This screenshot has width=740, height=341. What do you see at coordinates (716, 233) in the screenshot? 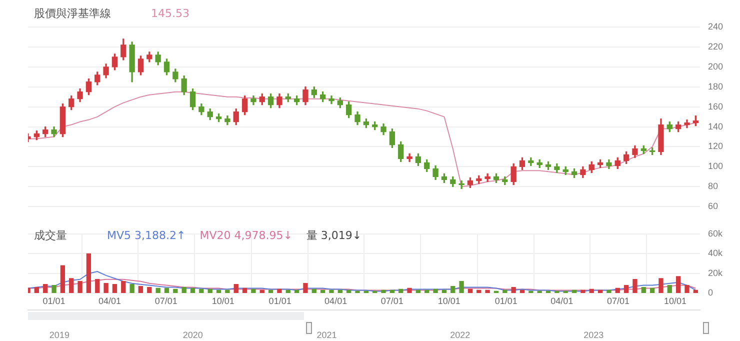
I see `y-tick-label: 60k` at bounding box center [716, 233].